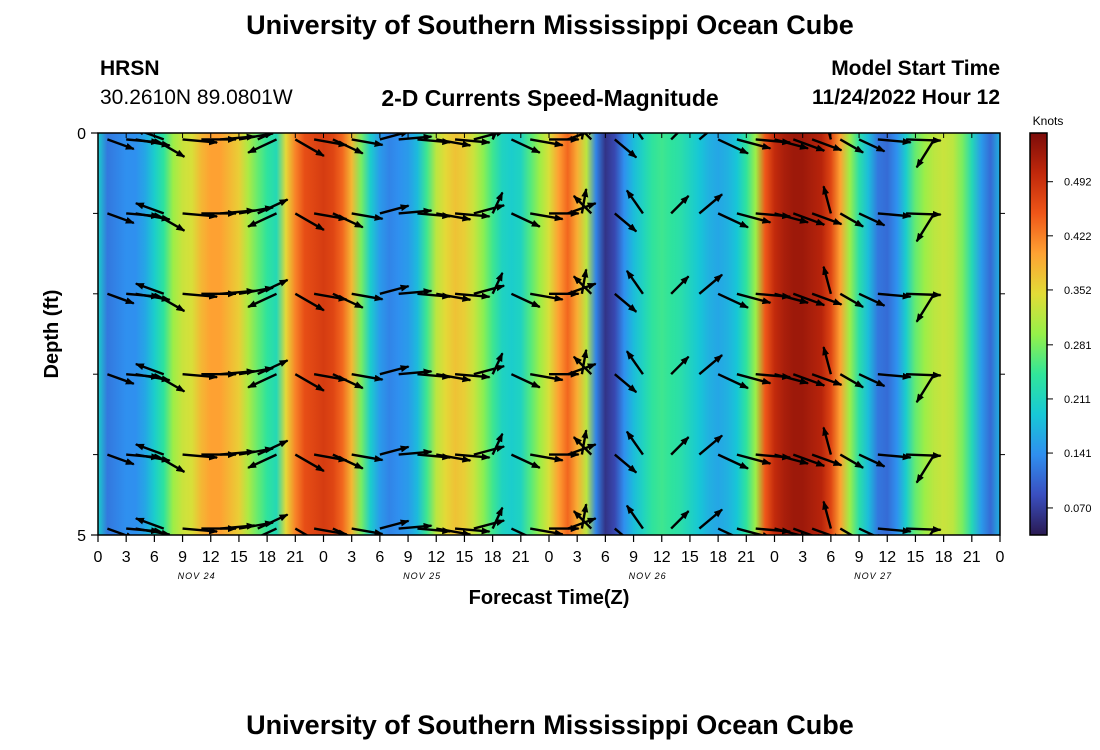 This screenshot has height=750, width=1100. Describe the element at coordinates (1078, 454) in the screenshot. I see `colorbar-tick-label: 0.141` at that location.